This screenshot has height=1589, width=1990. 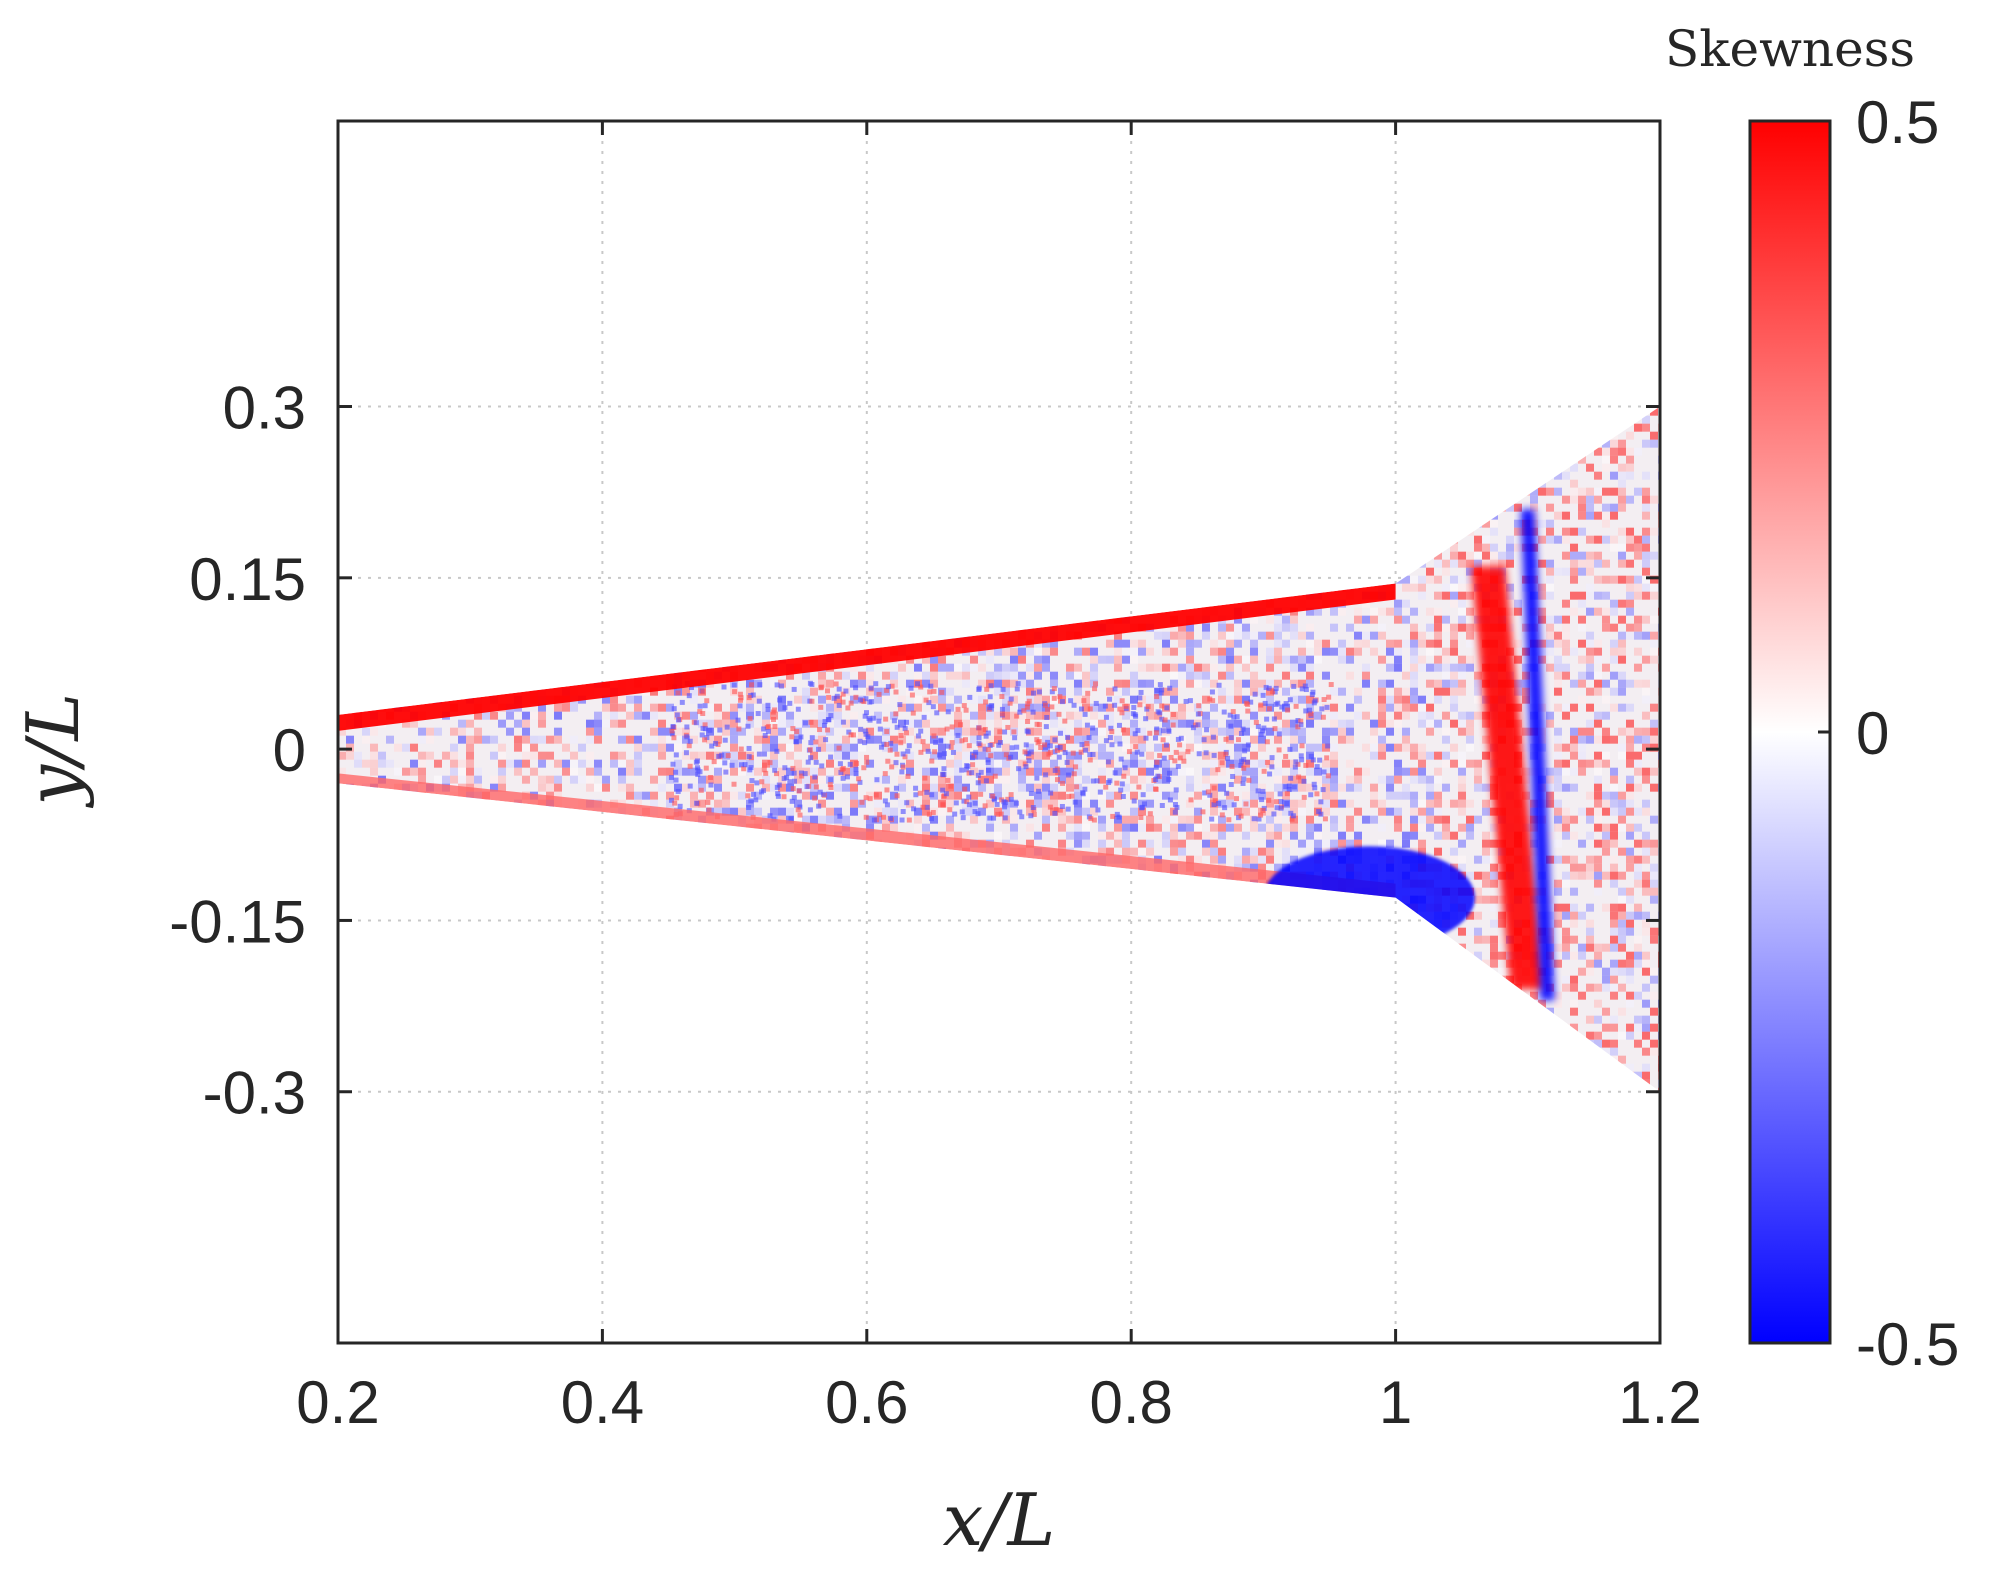 I want to click on x-tick-label-5: 1.2, so click(x=1659, y=1402).